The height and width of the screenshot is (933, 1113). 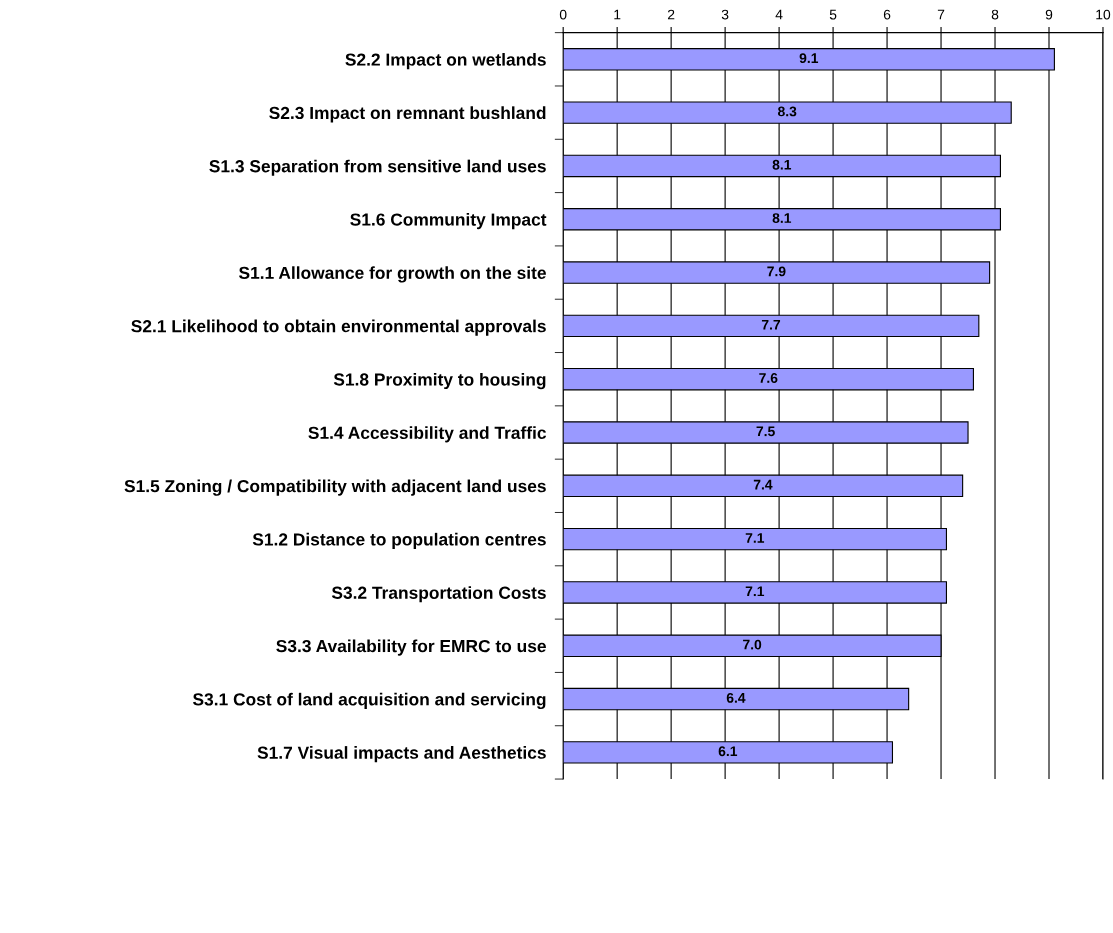 What do you see at coordinates (438, 594) in the screenshot?
I see `y-tick-label: S3.2 Transportation Costs` at bounding box center [438, 594].